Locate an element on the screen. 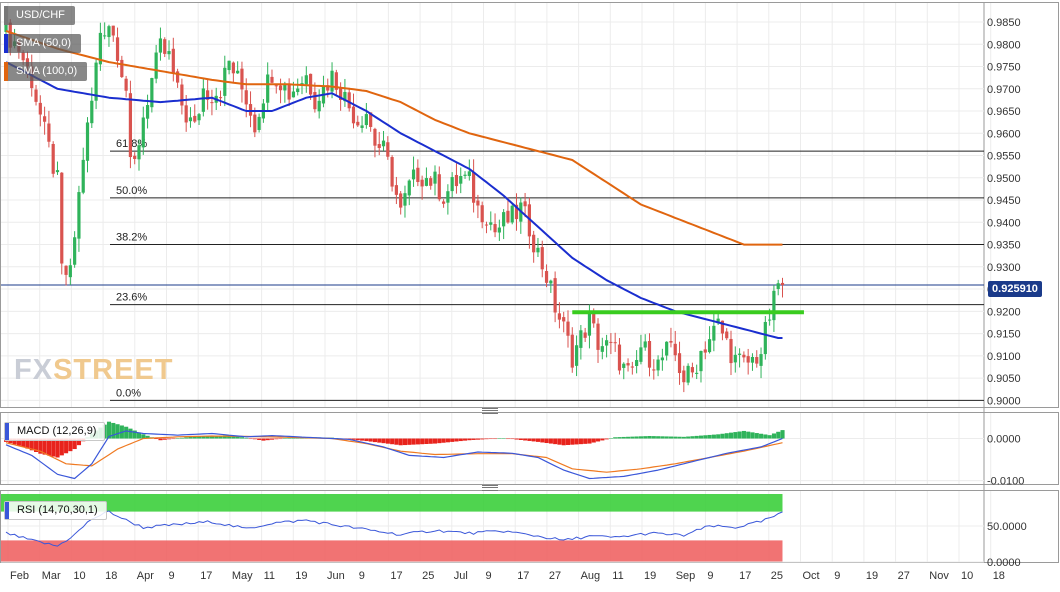  price-tick-label: 0.9700 is located at coordinates (1004, 90).